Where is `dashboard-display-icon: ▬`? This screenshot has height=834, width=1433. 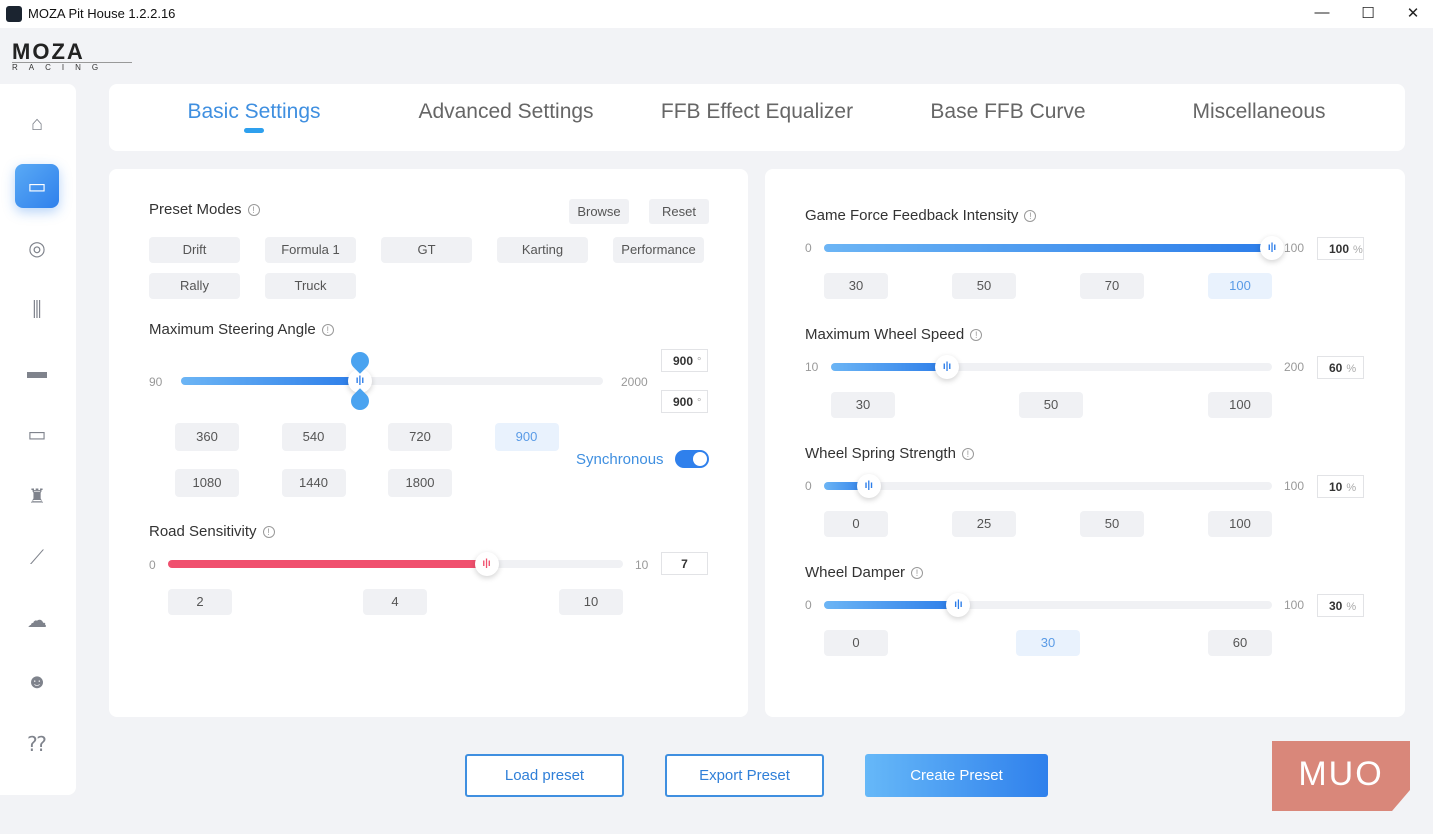
dashboard-display-icon: ▬ is located at coordinates (37, 371).